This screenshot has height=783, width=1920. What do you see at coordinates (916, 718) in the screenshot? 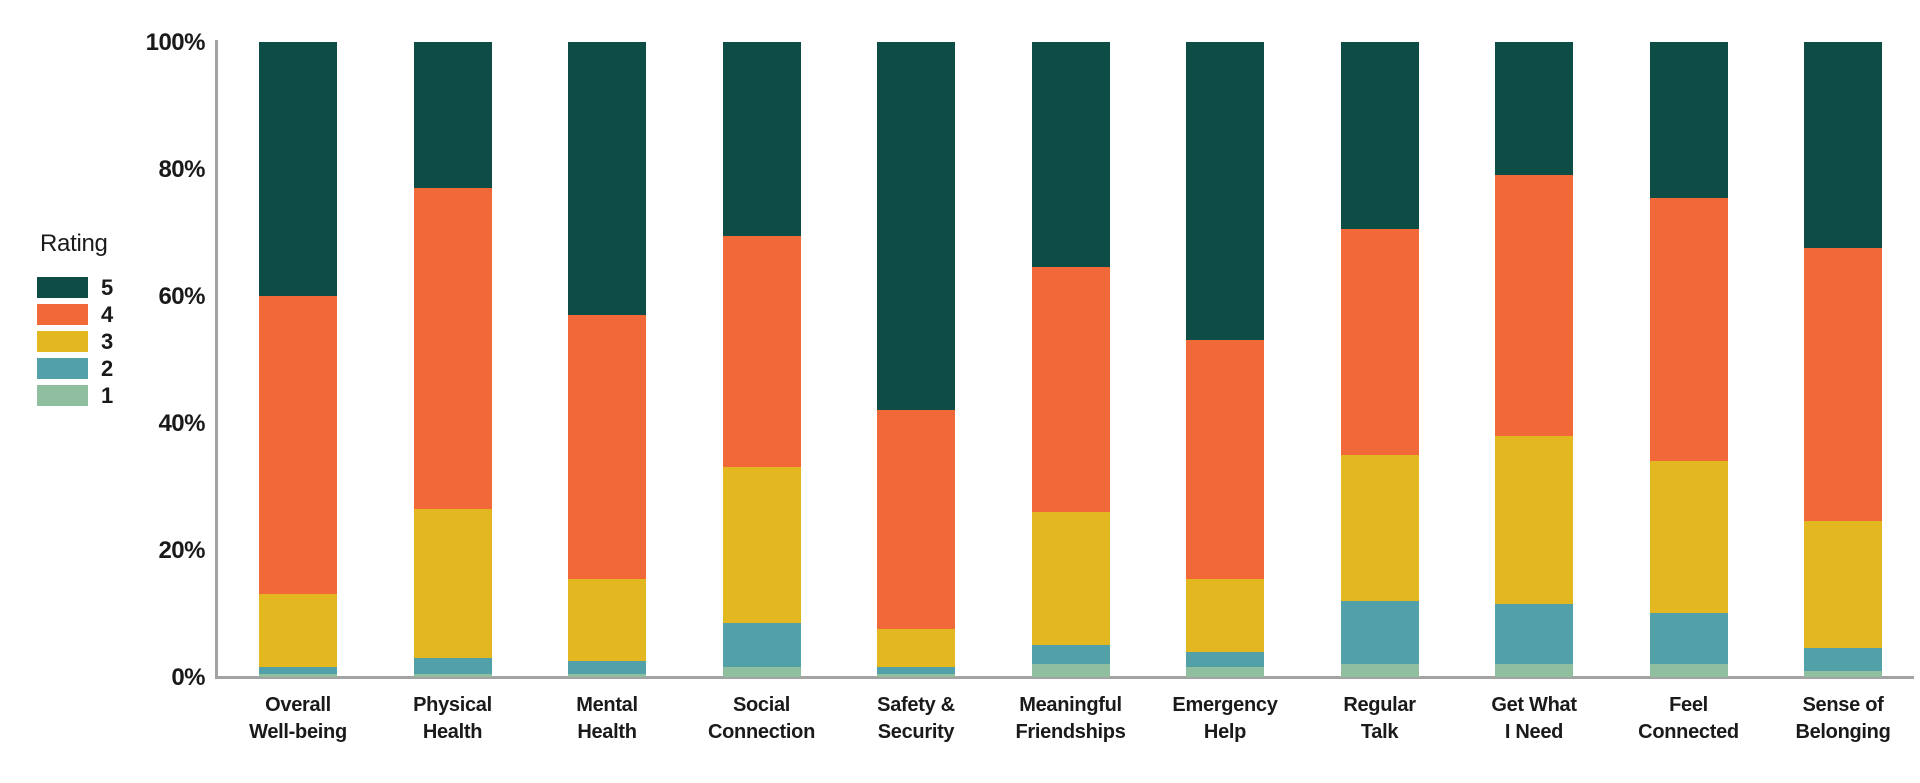
I see `category-label: Safety & Security` at bounding box center [916, 718].